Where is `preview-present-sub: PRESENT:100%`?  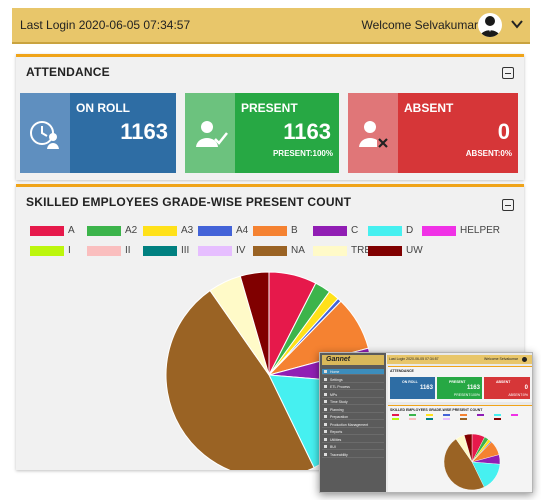
preview-present-sub: PRESENT:100% is located at coordinates (466, 395).